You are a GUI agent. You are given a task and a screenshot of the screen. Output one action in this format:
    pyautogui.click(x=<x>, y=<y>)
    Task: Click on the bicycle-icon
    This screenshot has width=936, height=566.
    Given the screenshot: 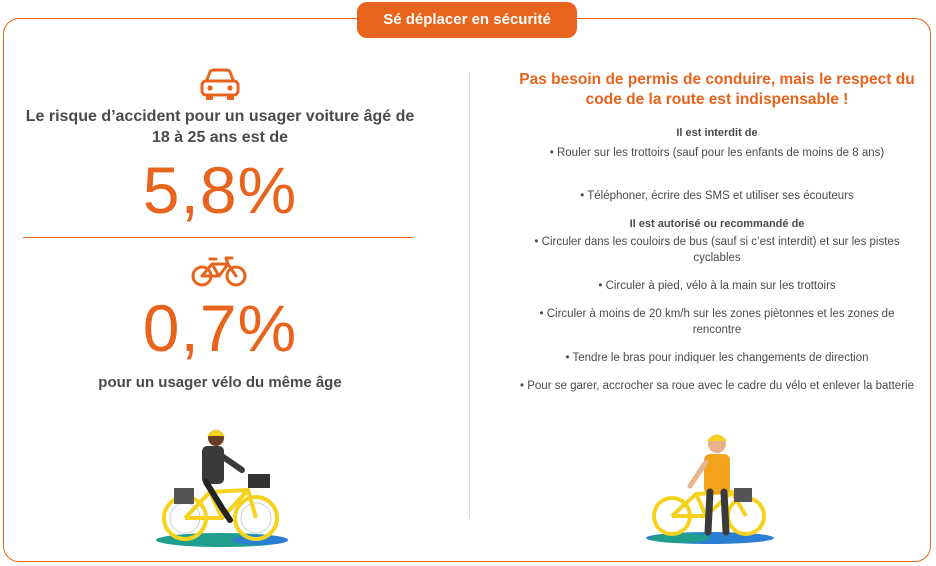 What is the action you would take?
    pyautogui.click(x=219, y=271)
    